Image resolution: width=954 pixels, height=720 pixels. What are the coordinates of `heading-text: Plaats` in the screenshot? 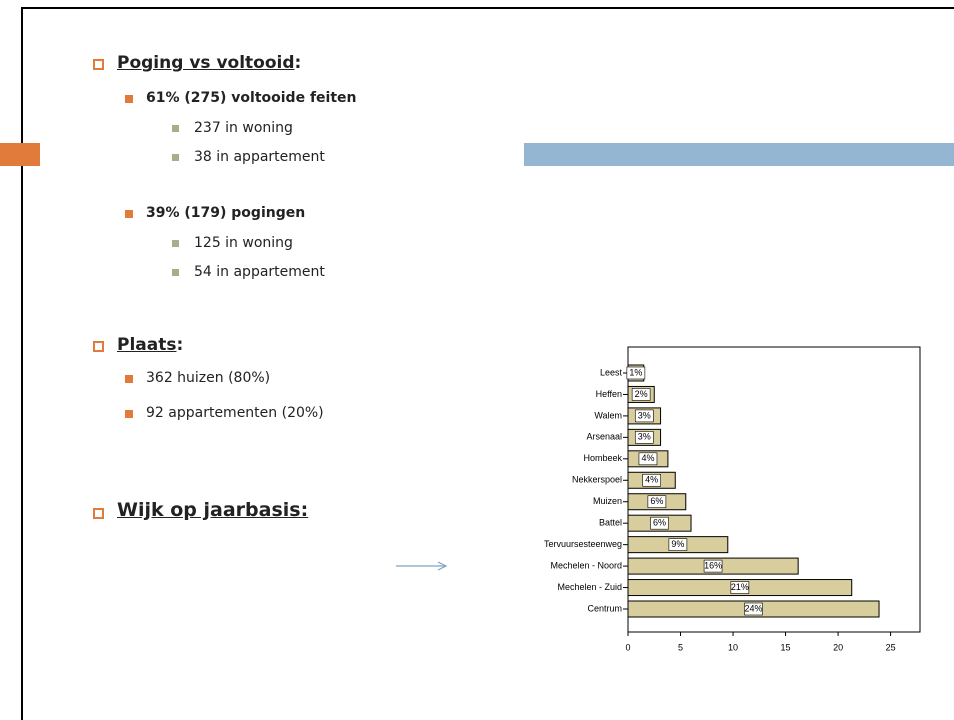 It's located at (147, 345).